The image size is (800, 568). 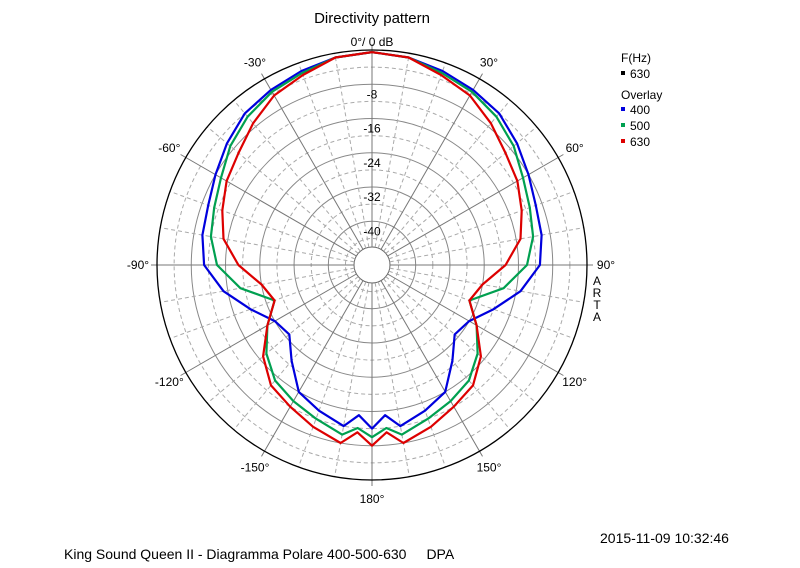 I want to click on angle-tick-label: 30°, so click(x=489, y=62).